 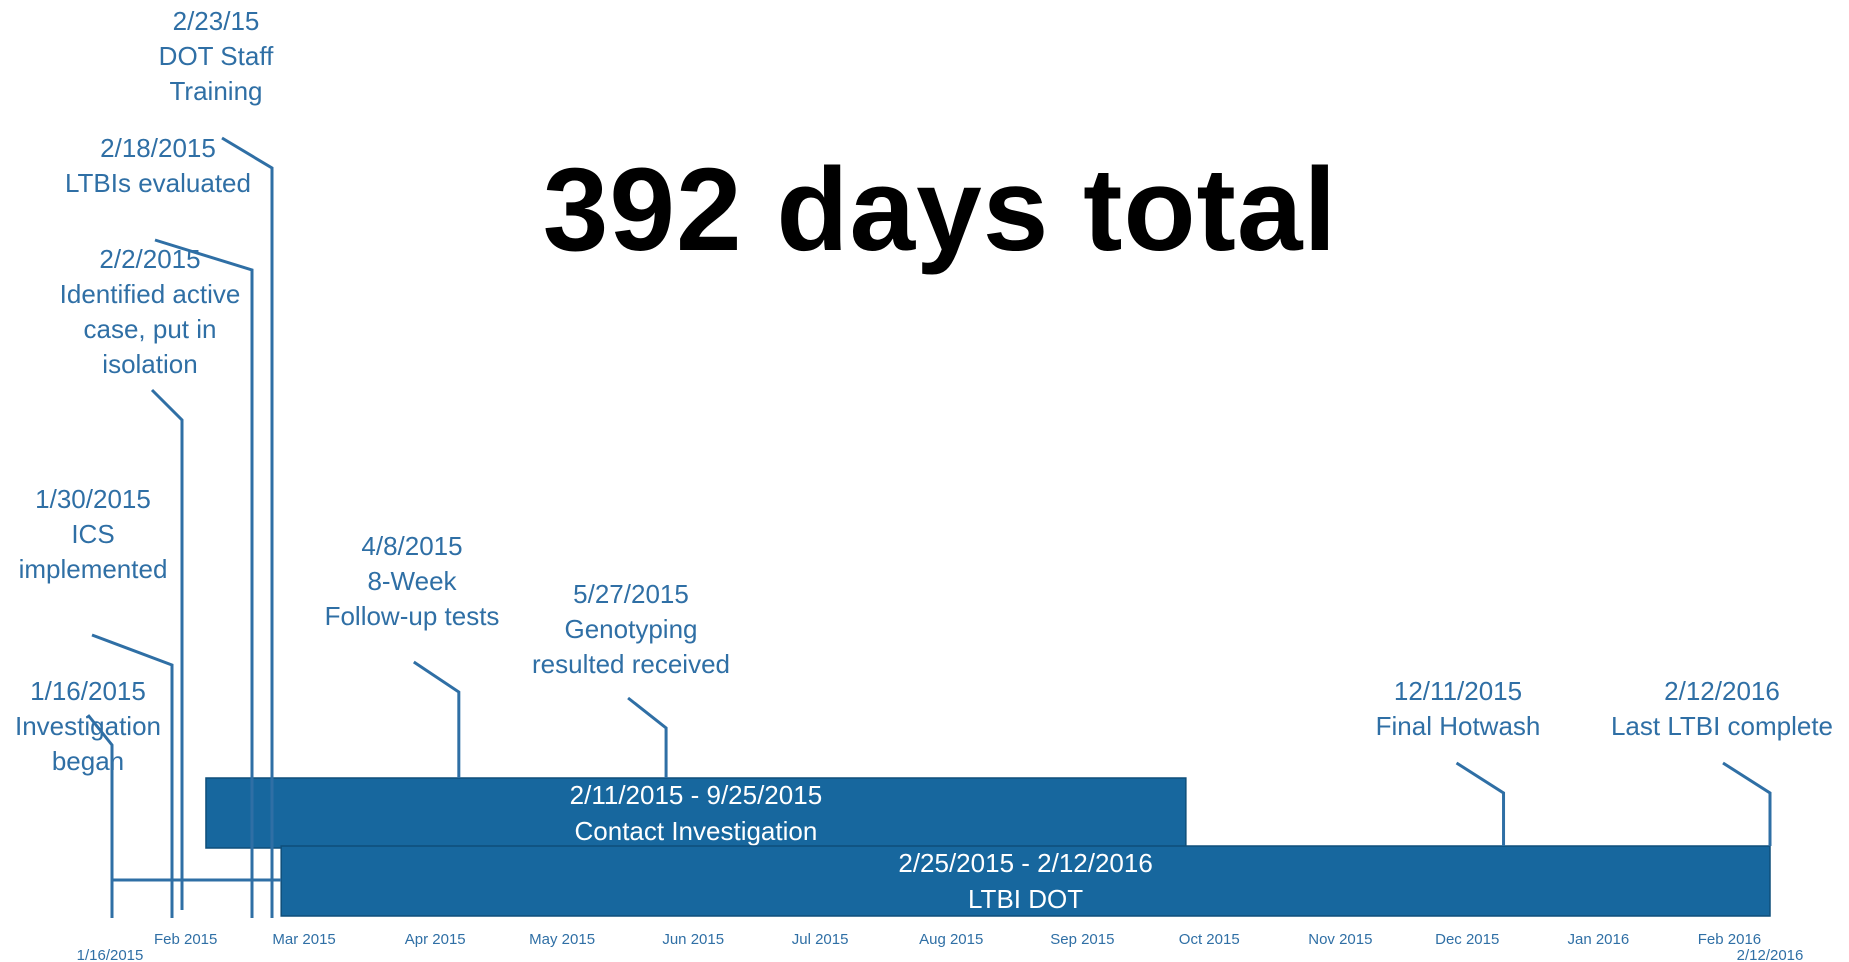 What do you see at coordinates (1025, 863) in the screenshot?
I see `ltbi-dot-dates: 2/25/2015 - 2/12/2016` at bounding box center [1025, 863].